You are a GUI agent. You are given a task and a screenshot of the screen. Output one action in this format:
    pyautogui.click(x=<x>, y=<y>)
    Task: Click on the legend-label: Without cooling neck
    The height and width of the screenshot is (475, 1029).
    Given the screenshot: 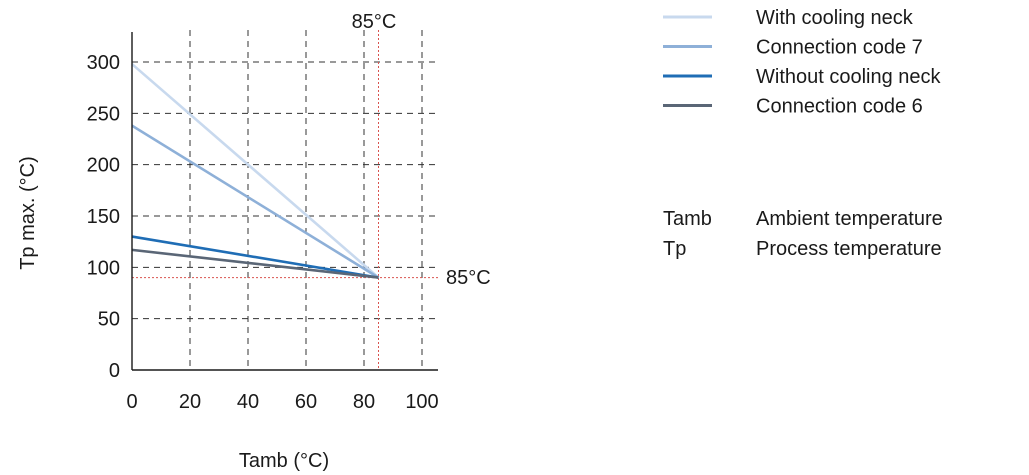 What is the action you would take?
    pyautogui.click(x=849, y=77)
    